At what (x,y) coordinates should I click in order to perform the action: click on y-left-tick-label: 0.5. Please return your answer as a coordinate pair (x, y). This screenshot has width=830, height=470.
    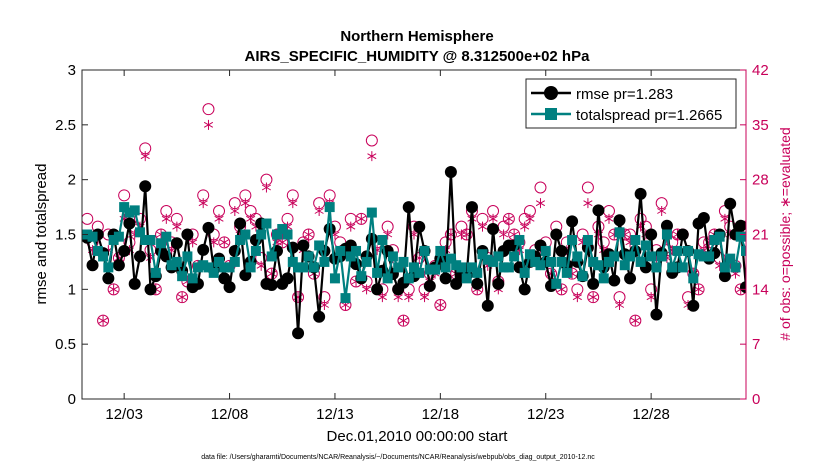
    Looking at the image, I should click on (65, 344).